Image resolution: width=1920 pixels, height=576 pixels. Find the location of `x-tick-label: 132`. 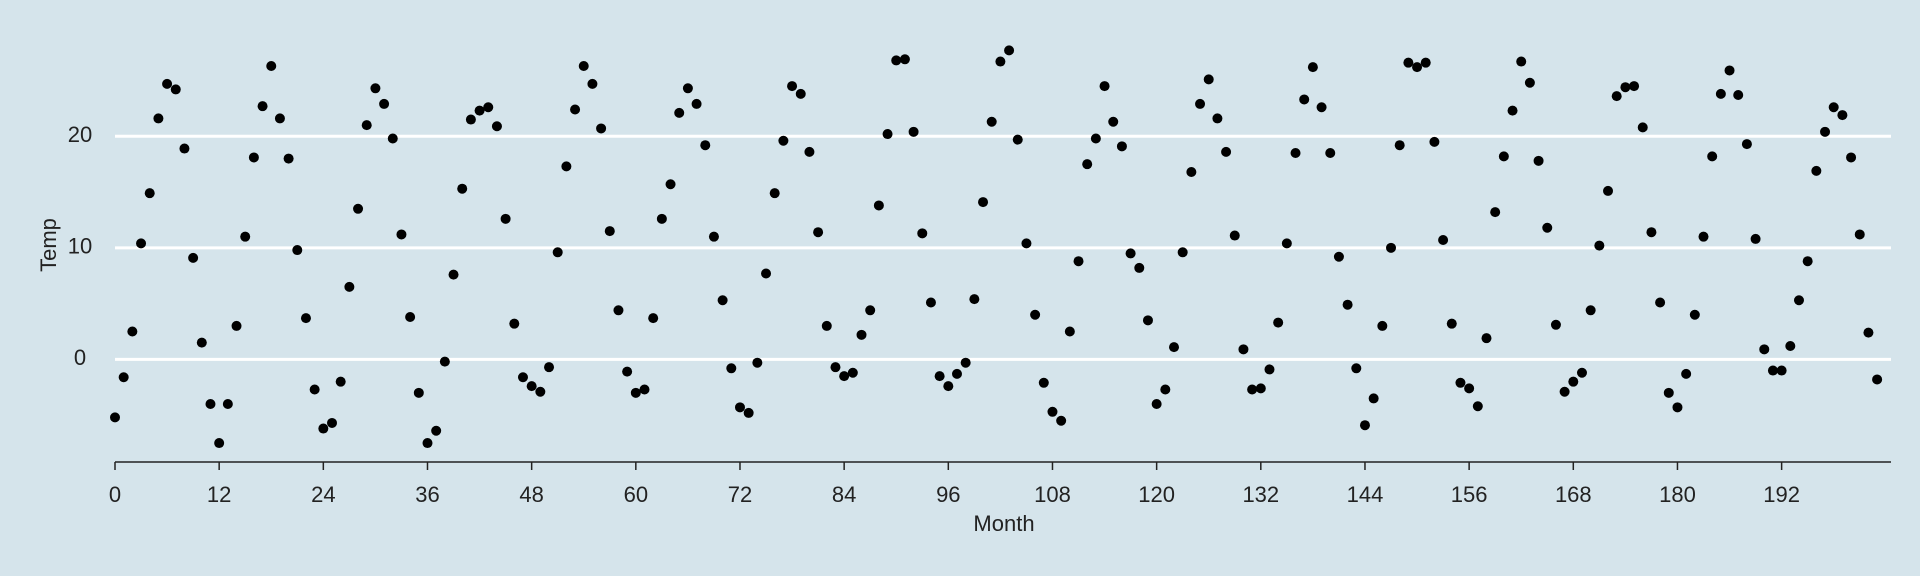

x-tick-label: 132 is located at coordinates (1260, 494).